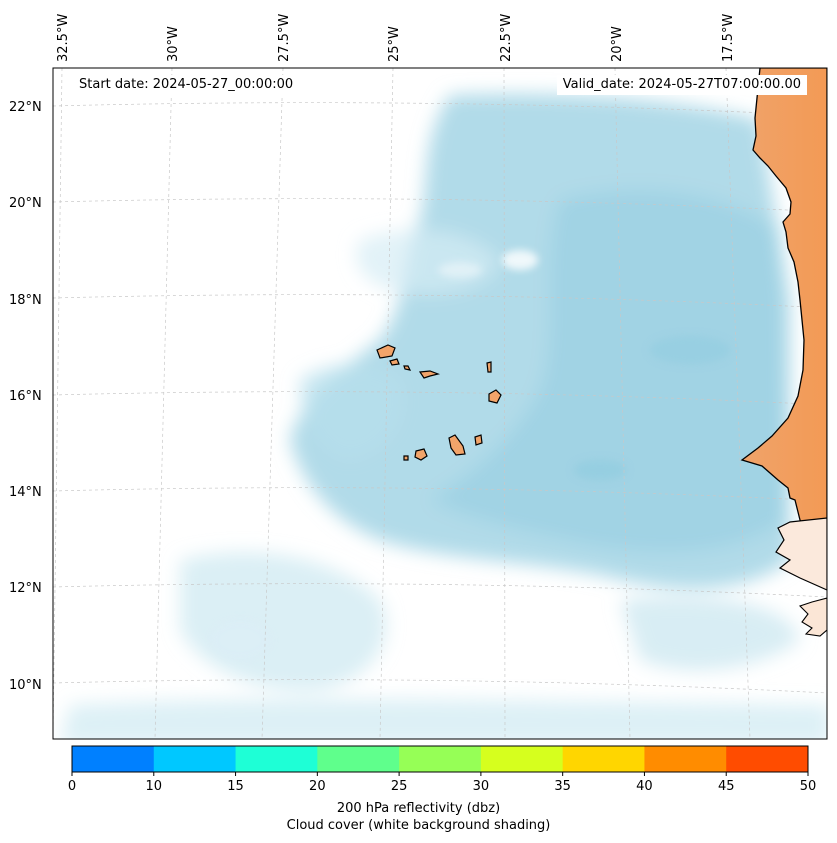  Describe the element at coordinates (186, 85) in the screenshot. I see `start-date-label: Start date: 2024-05-27_00:00:00` at that location.